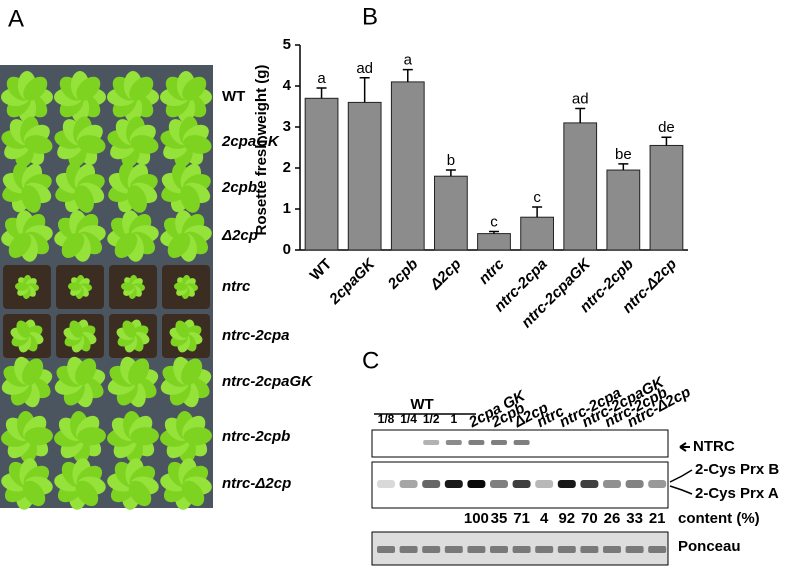 This screenshot has height=567, width=802. Describe the element at coordinates (267, 381) in the screenshot. I see `genotype-label: ntrc-2cpaGK` at that location.